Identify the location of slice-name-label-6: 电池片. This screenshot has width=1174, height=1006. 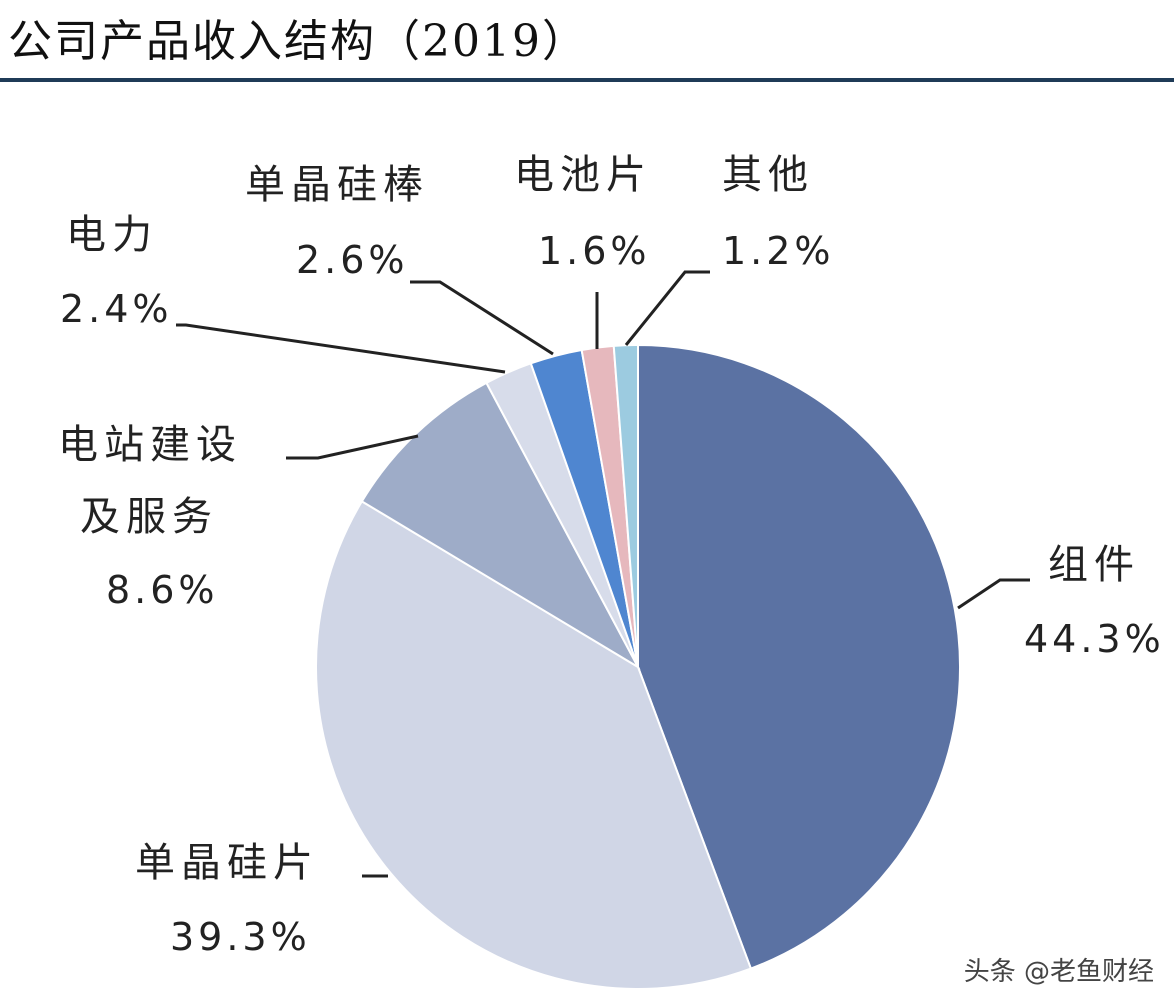
(583, 175).